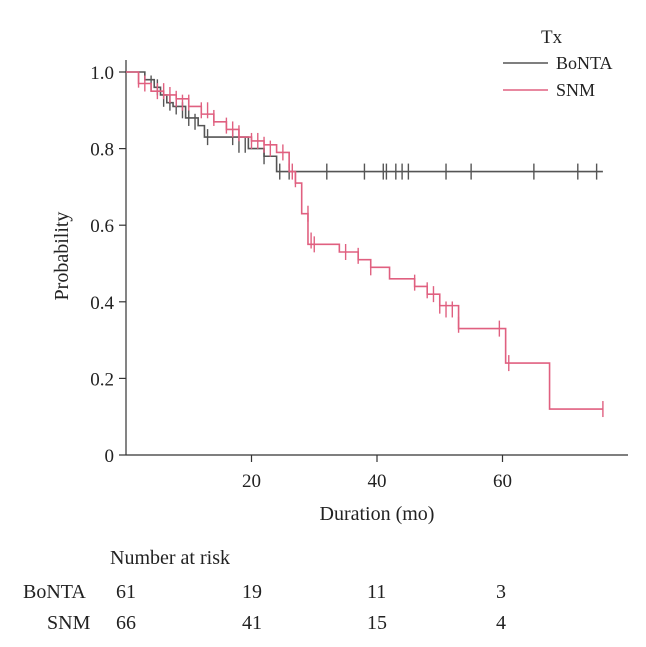 The height and width of the screenshot is (647, 646). What do you see at coordinates (102, 303) in the screenshot?
I see `y-tick-label: 0.4` at bounding box center [102, 303].